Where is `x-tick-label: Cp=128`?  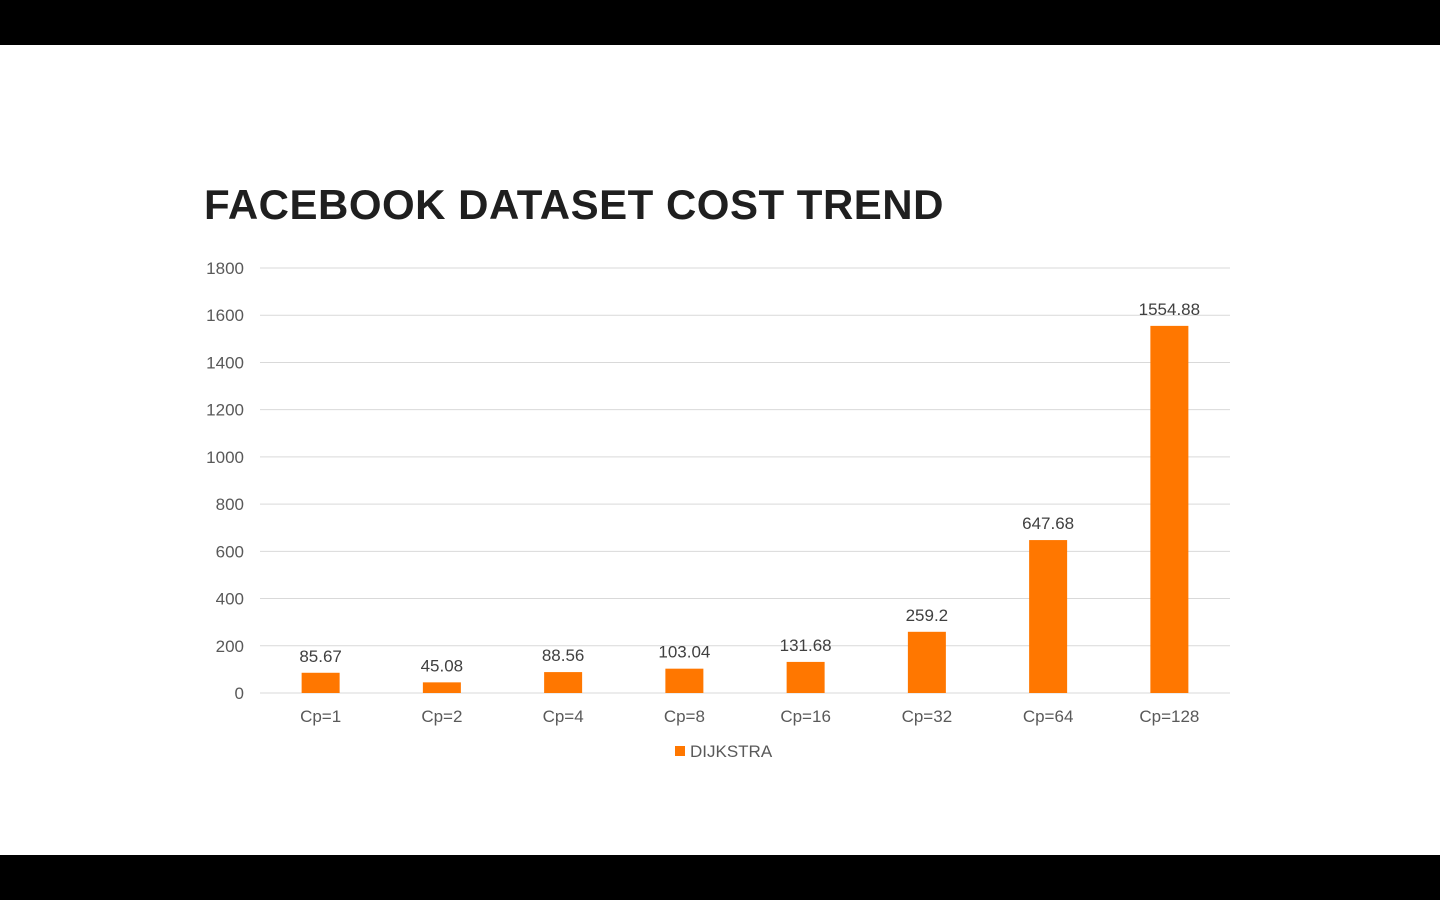
x-tick-label: Cp=128 is located at coordinates (1169, 716).